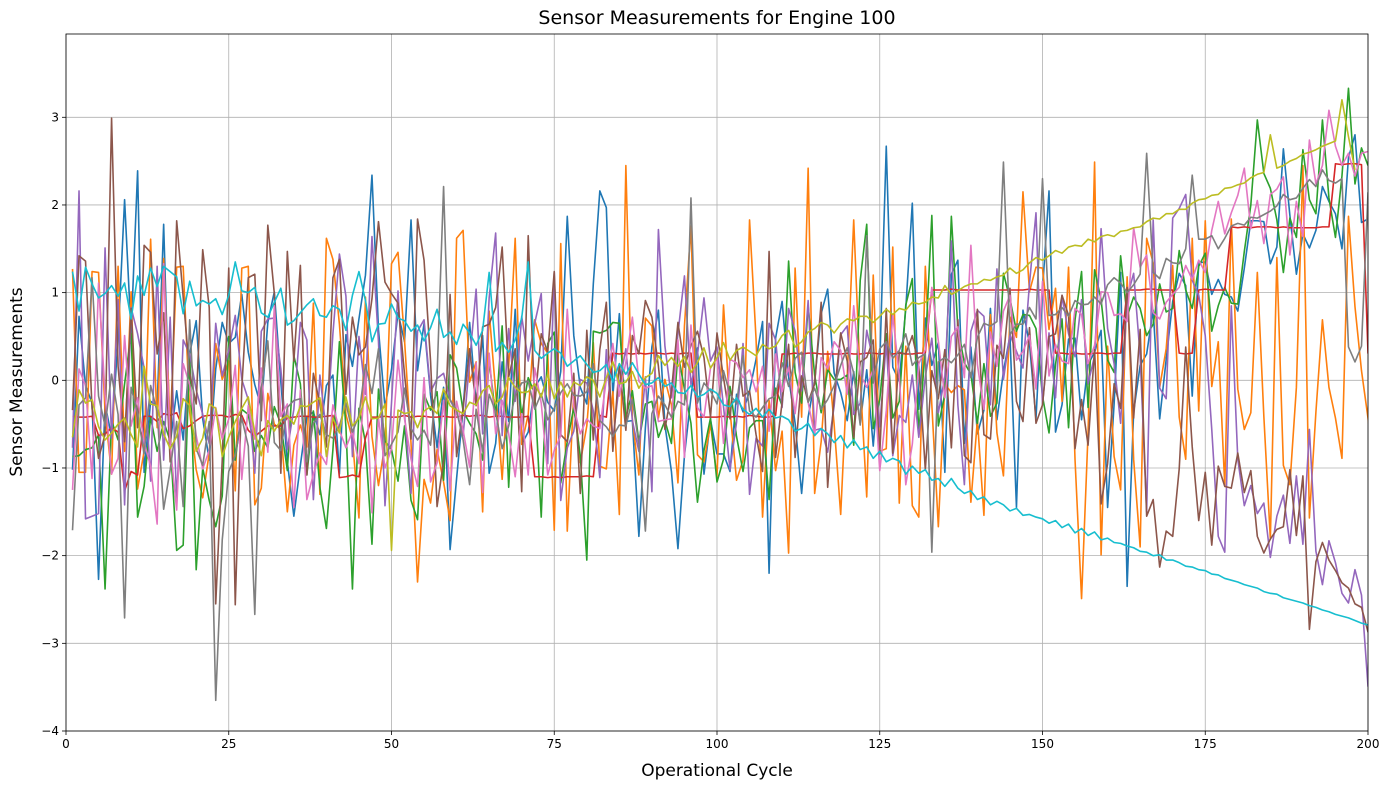  What do you see at coordinates (50, 468) in the screenshot?
I see `y-tick-label: −1` at bounding box center [50, 468].